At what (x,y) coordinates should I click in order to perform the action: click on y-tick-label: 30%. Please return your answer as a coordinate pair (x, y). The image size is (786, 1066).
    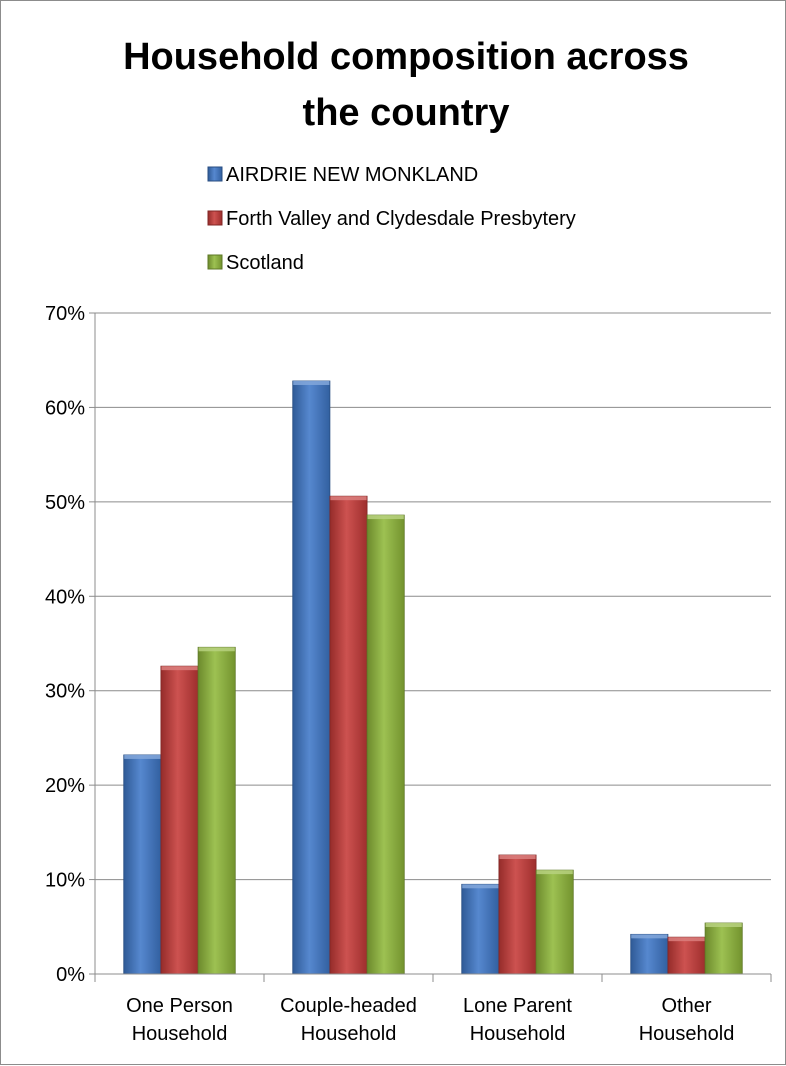
    Looking at the image, I should click on (65, 692).